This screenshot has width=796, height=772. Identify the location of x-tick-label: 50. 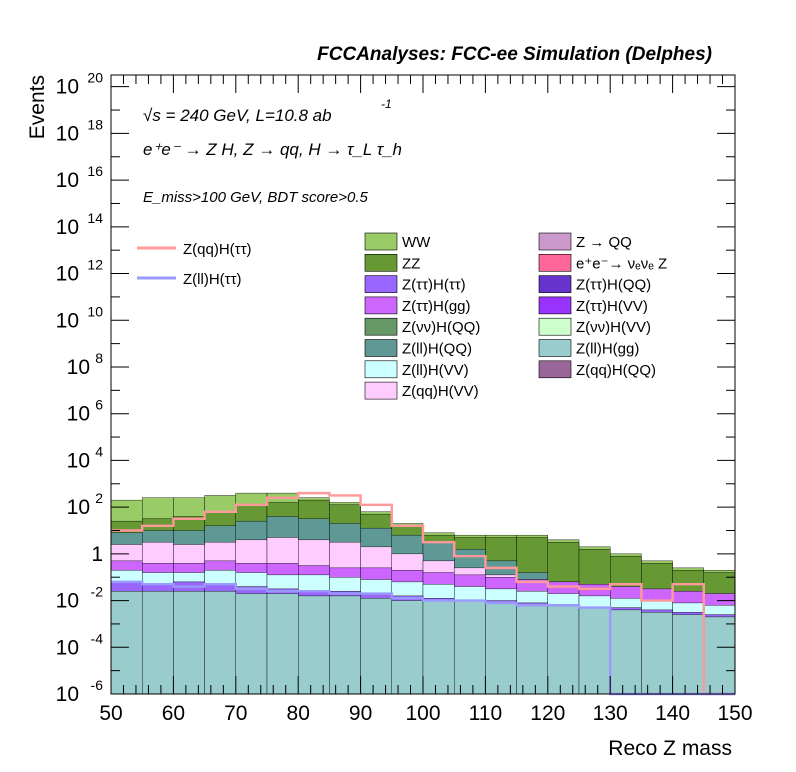
(110, 713).